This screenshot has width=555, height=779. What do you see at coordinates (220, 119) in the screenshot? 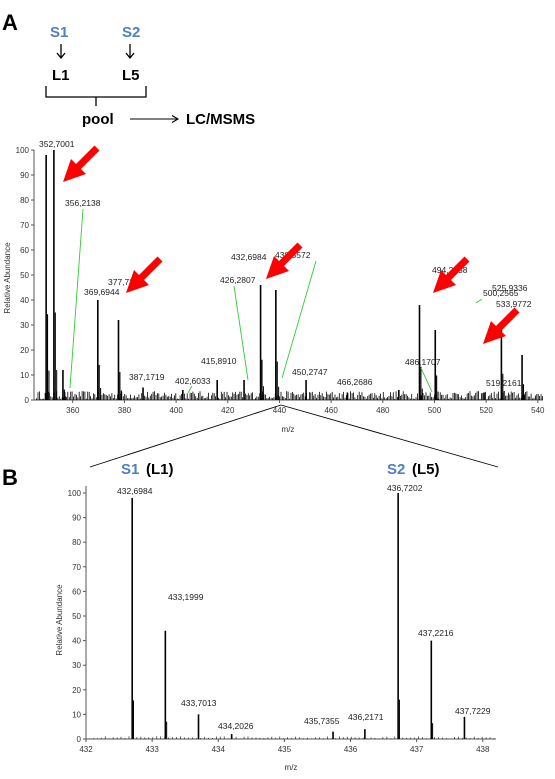
I see `scheme-lcms-label: LC/MSMS` at bounding box center [220, 119].